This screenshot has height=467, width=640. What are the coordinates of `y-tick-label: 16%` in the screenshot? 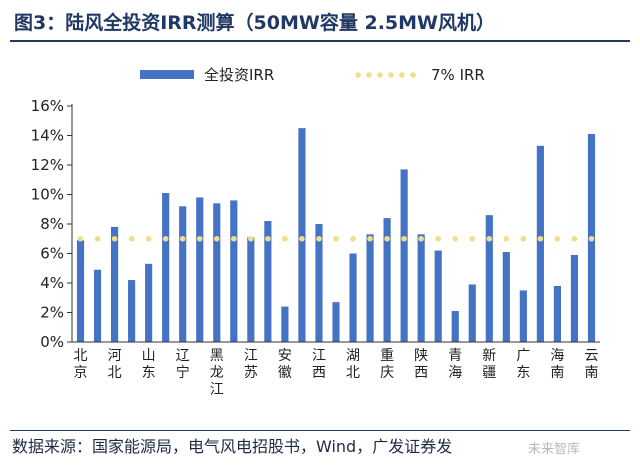 It's located at (47, 106).